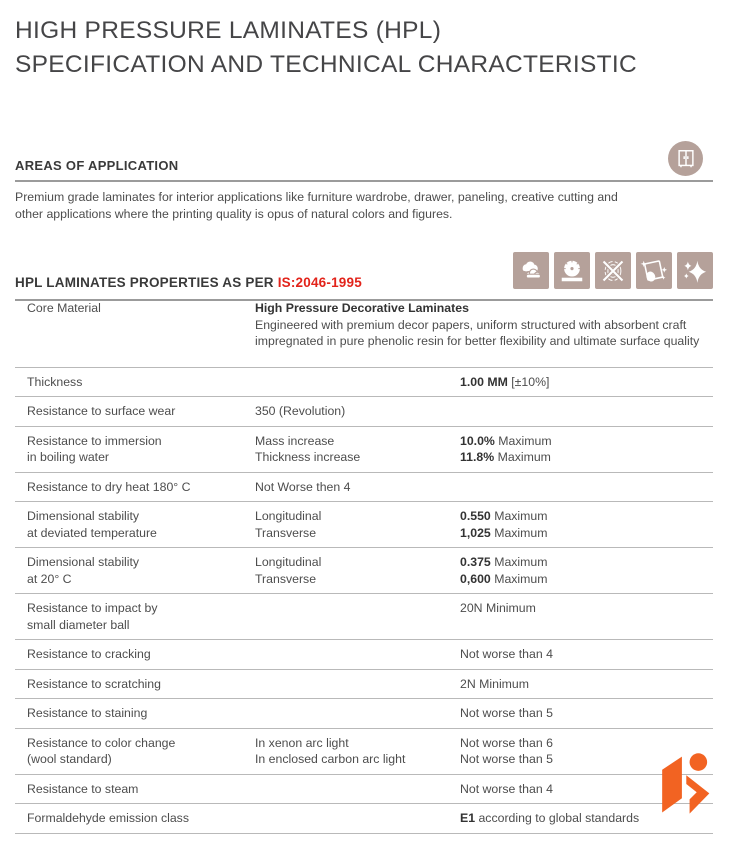 Image resolution: width=739 pixels, height=841 pixels. I want to click on table-cell-line: Not worse than 6, so click(506, 742).